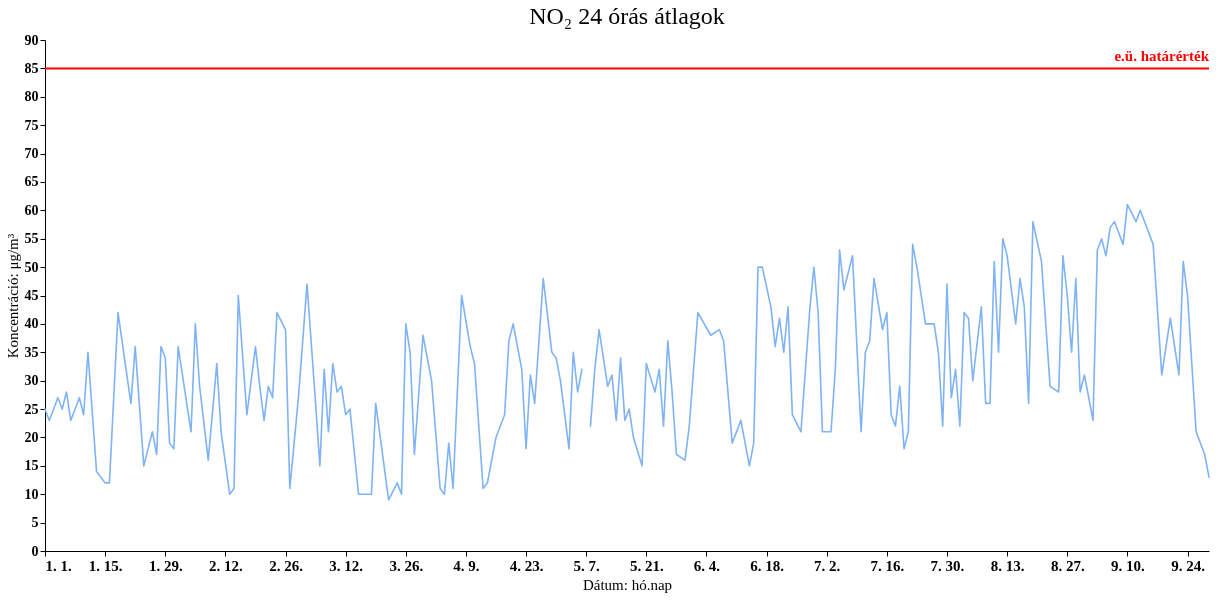 Image resolution: width=1221 pixels, height=603 pixels. What do you see at coordinates (1007, 565) in the screenshot?
I see `x-tick-label: 8. 13.` at bounding box center [1007, 565].